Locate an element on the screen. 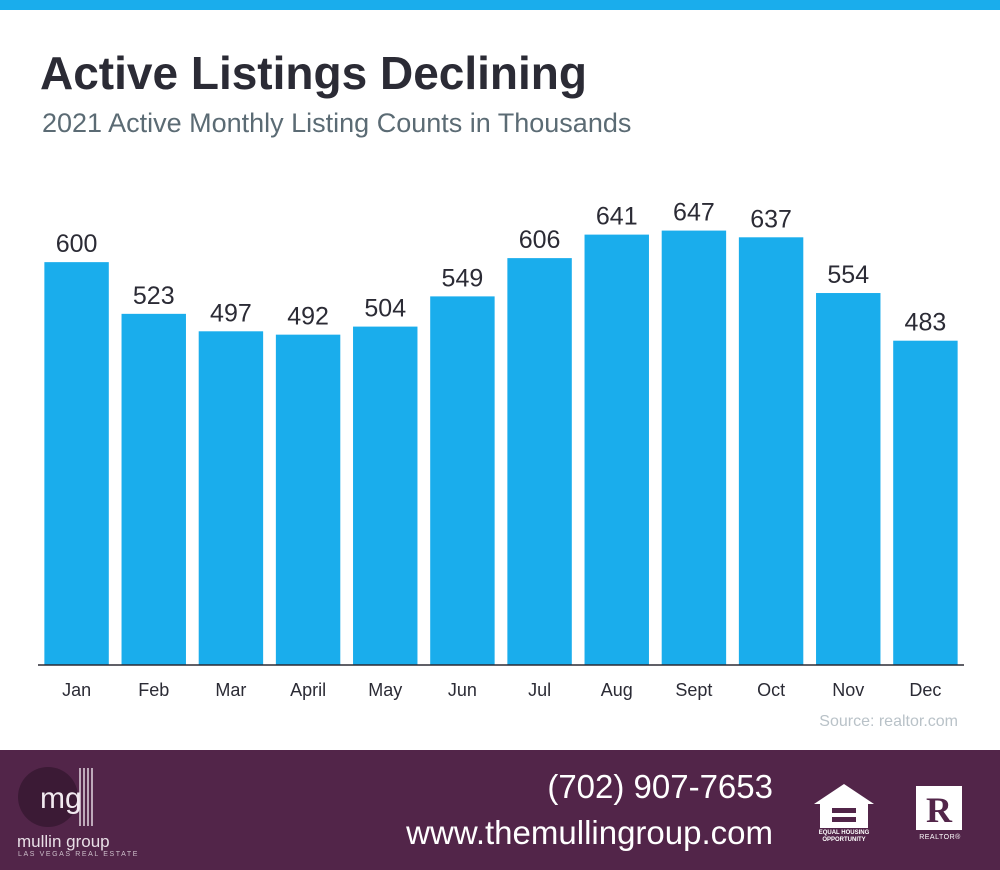  tick-label-jul: Jul is located at coordinates (539, 690).